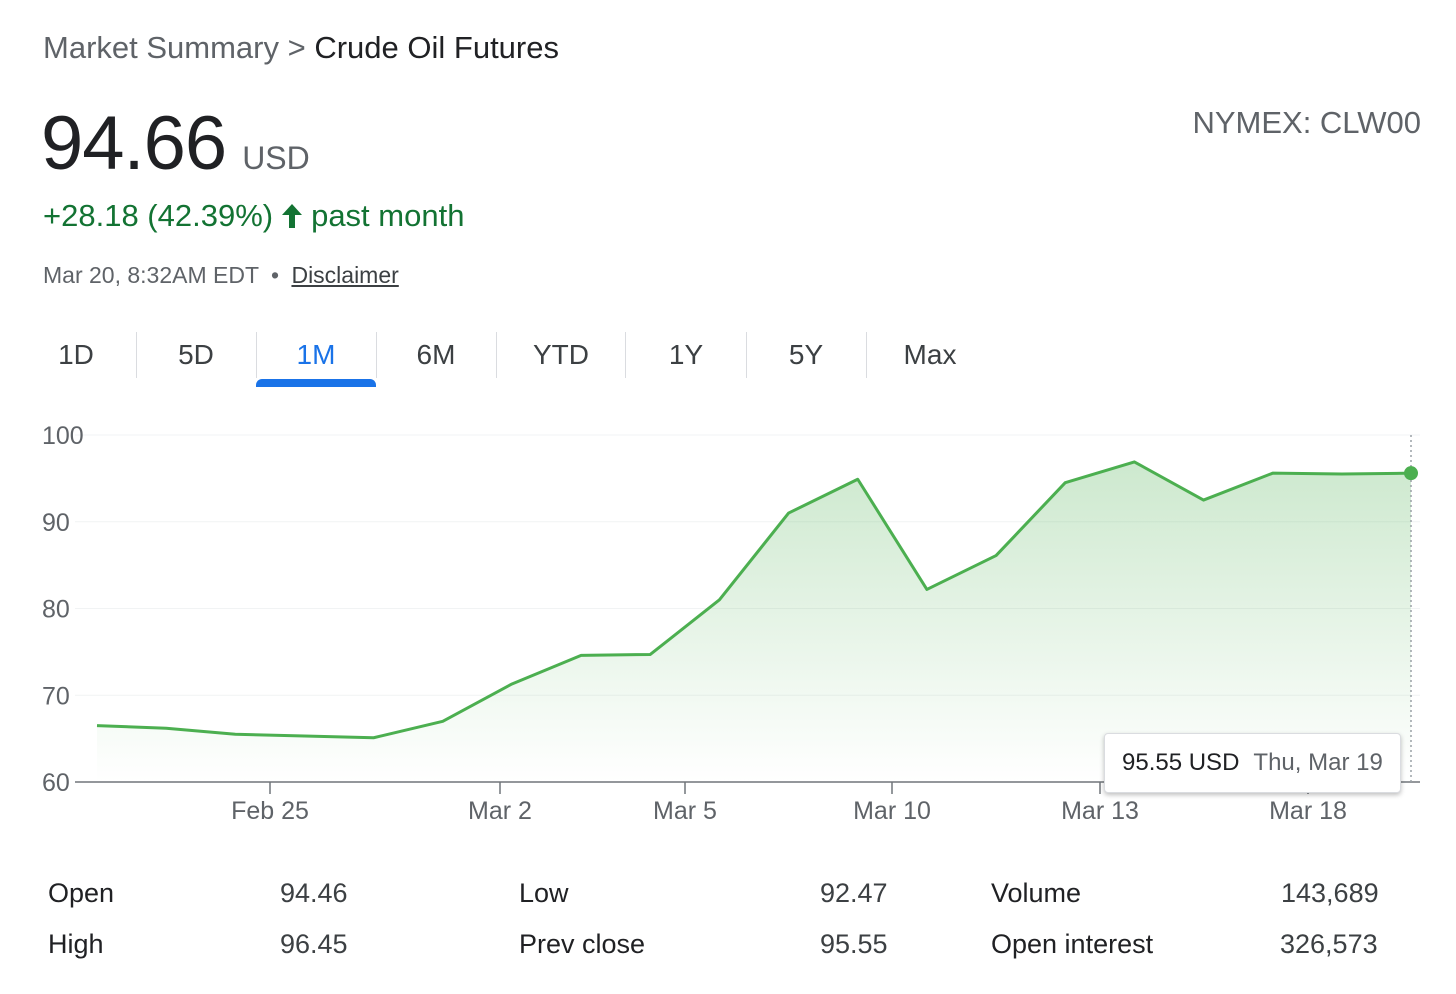  Describe the element at coordinates (1252, 763) in the screenshot. I see `chart-tooltip: 95.55 USD Thu, Mar 19` at that location.